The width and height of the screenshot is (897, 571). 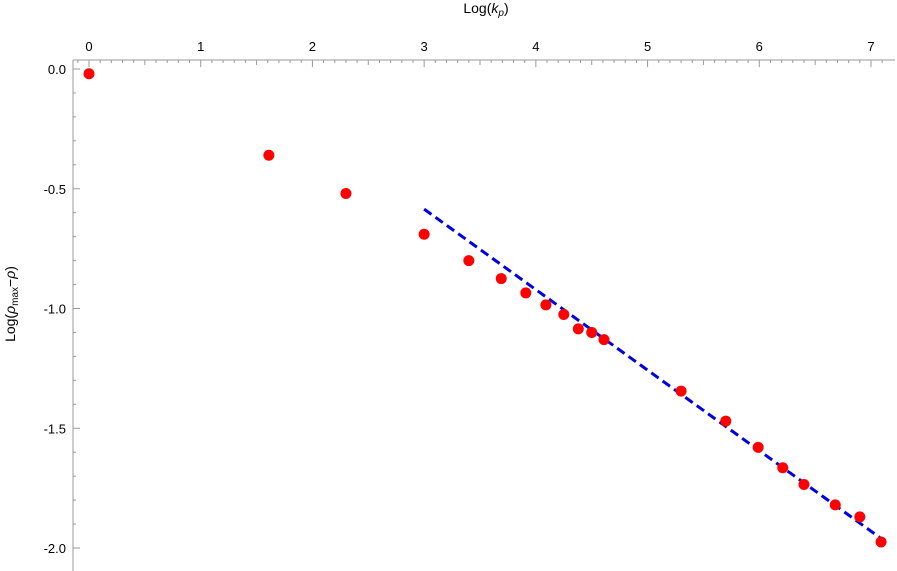 I want to click on y-tick-label: -2.0, so click(x=55, y=548).